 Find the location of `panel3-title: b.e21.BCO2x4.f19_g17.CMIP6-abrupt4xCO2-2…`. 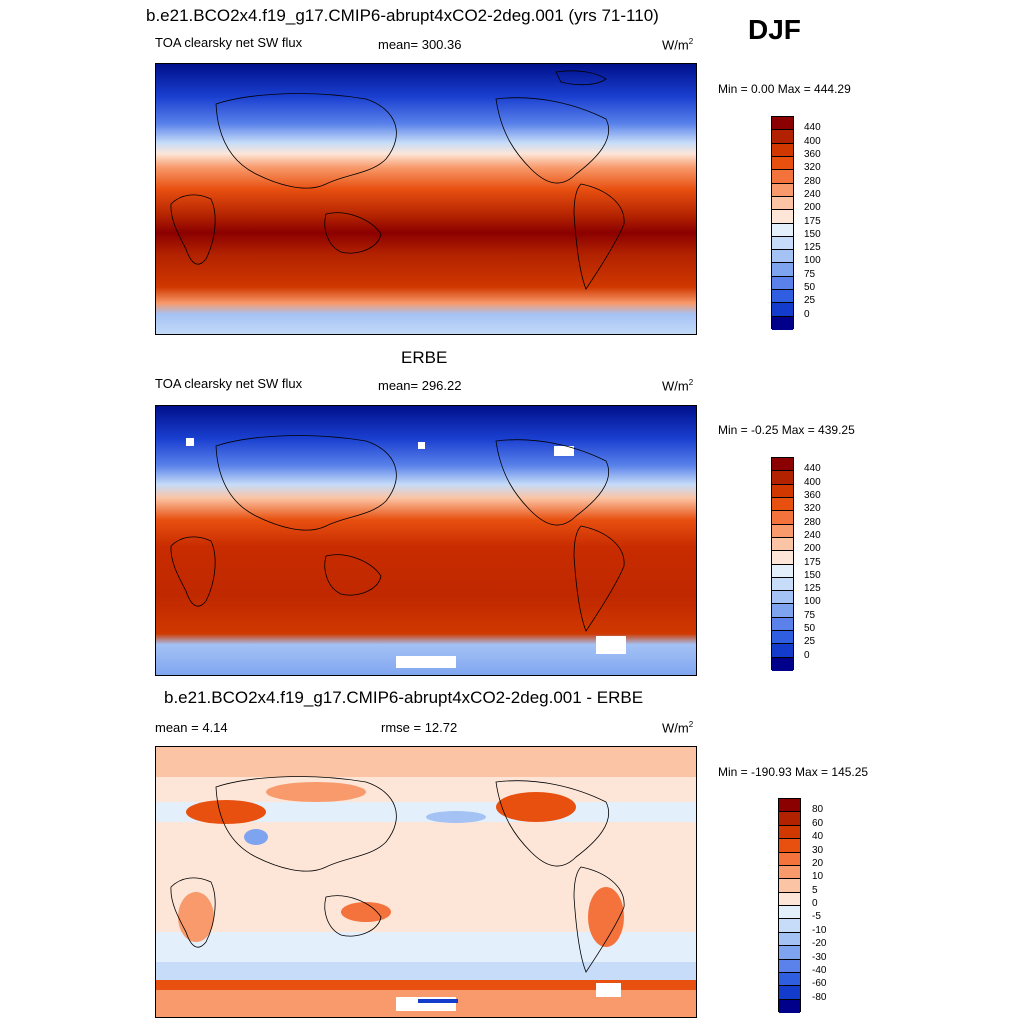

panel3-title: b.e21.BCO2x4.f19_g17.CMIP6-abrupt4xCO2-2… is located at coordinates (404, 697).